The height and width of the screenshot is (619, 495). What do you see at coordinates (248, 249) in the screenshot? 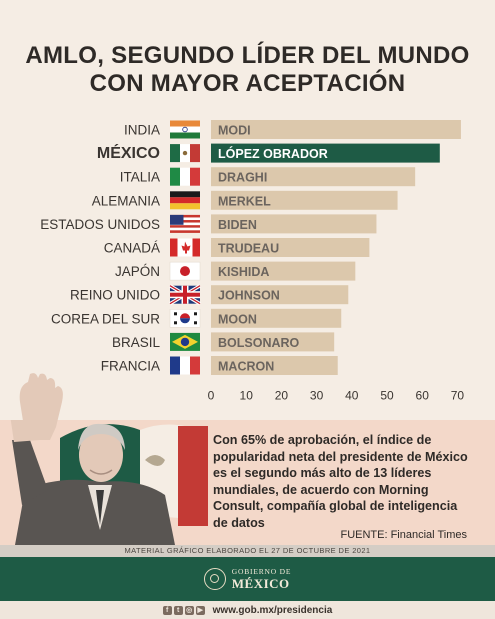
I see `bar-label: TRUDEAU` at bounding box center [248, 249].